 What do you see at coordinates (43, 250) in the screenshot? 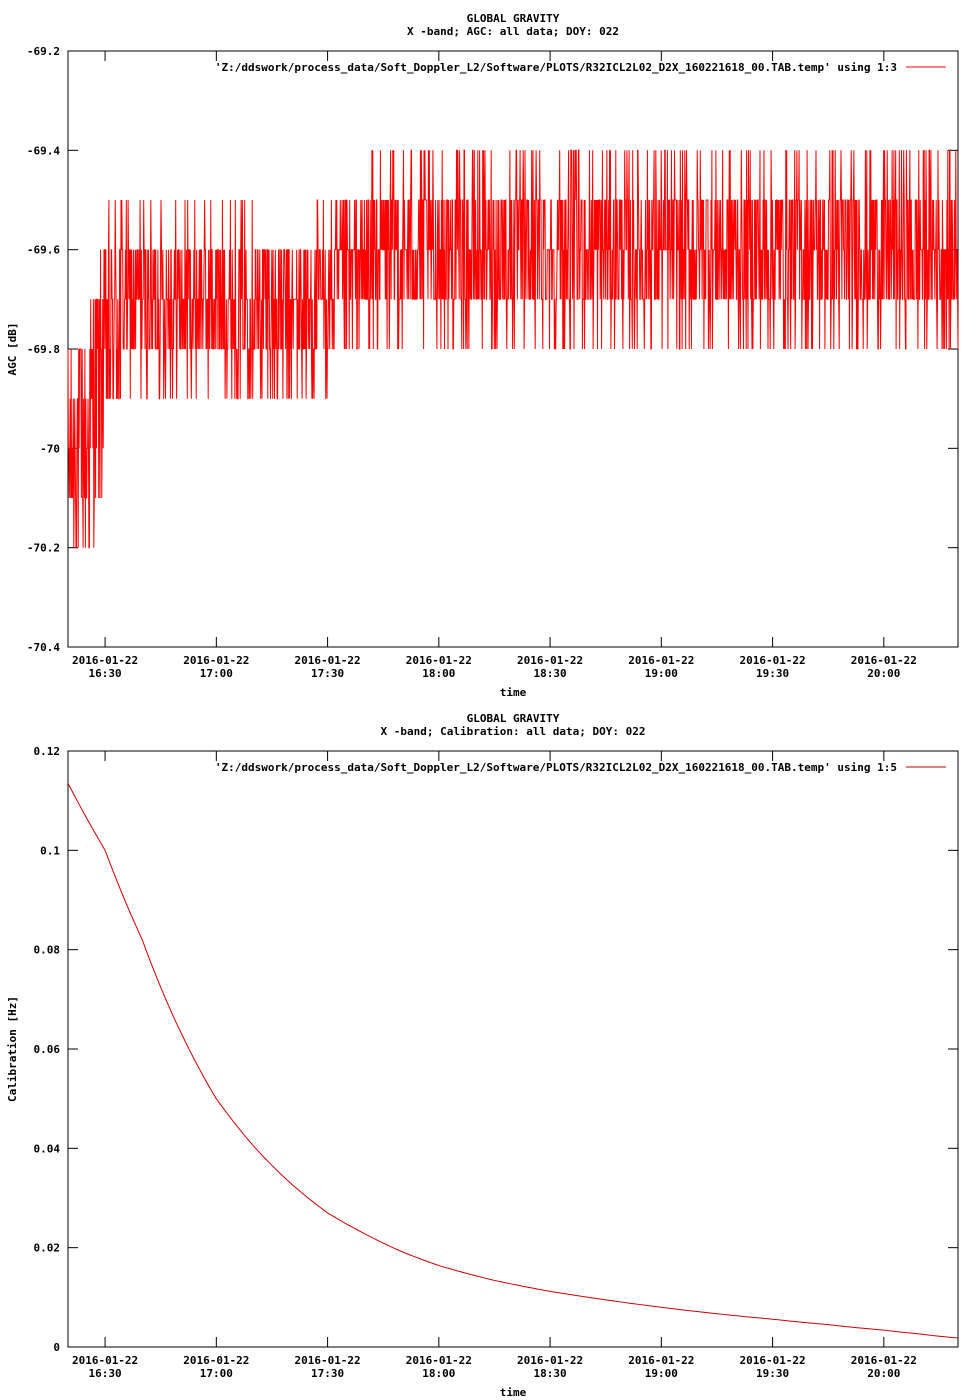
I see `y-tick-label: -69.6` at bounding box center [43, 250].